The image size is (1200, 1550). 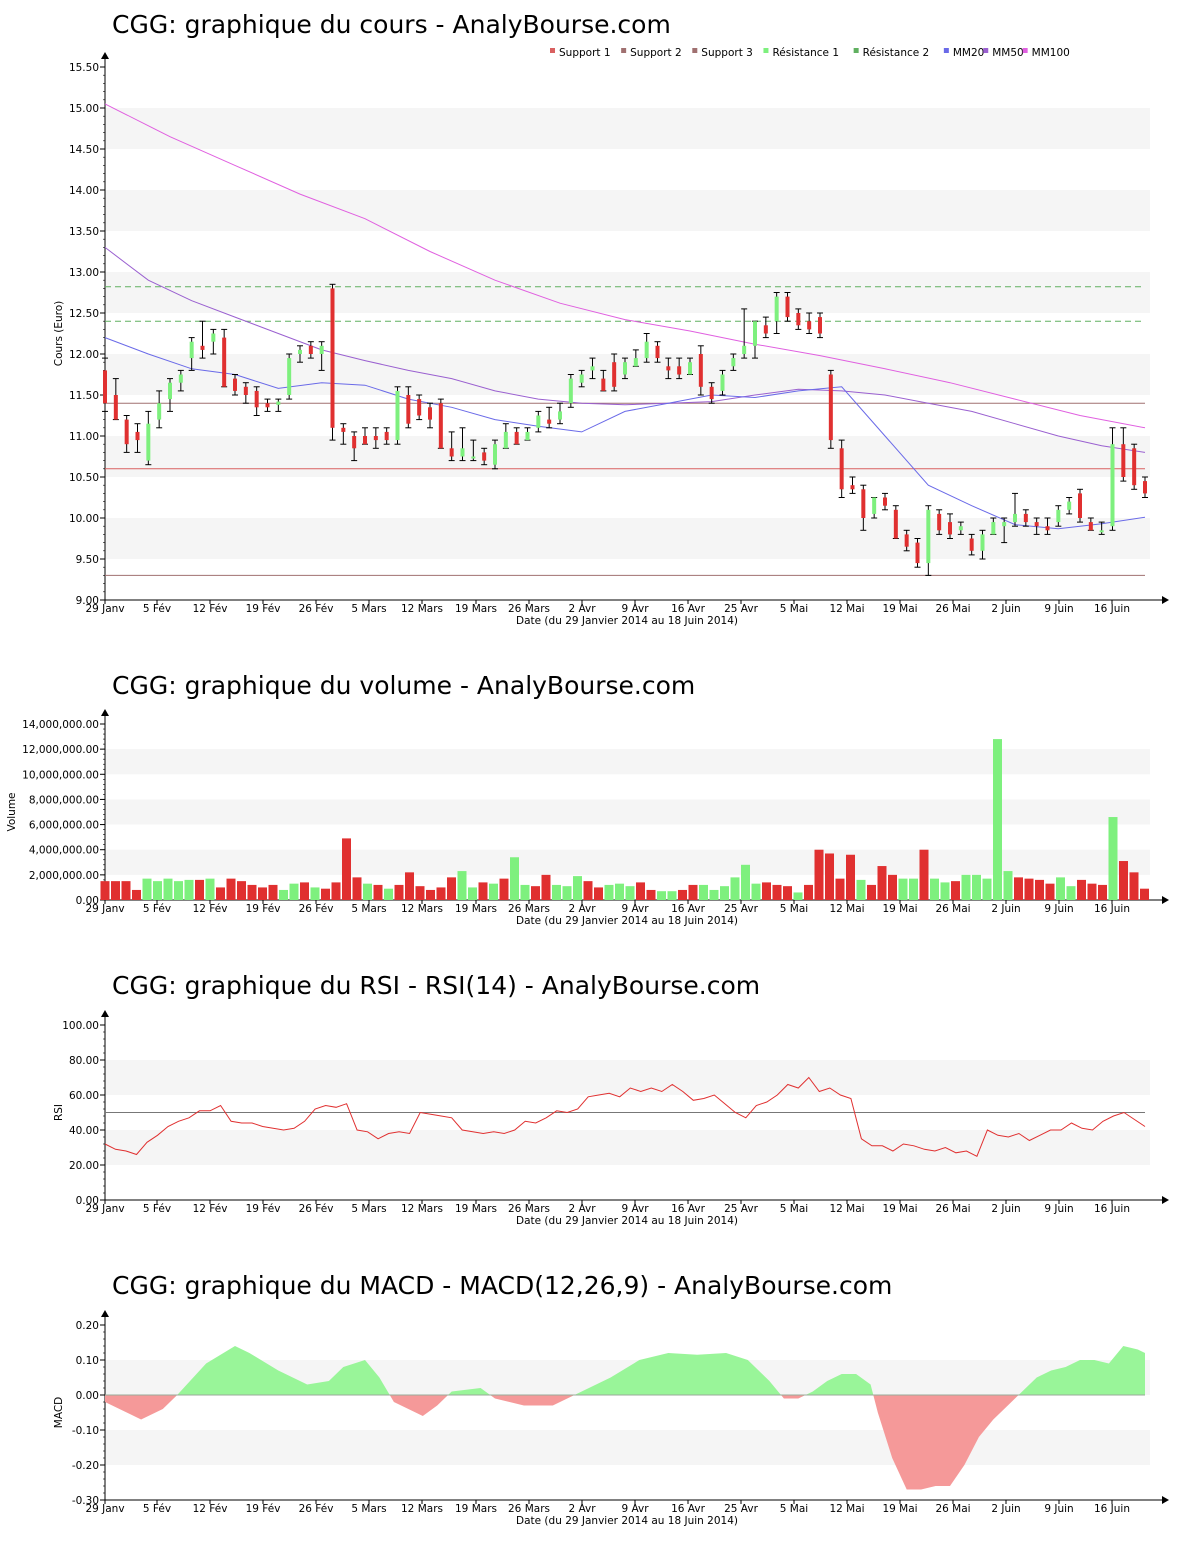 I want to click on x-tick-label: 19 Mars, so click(x=476, y=1509).